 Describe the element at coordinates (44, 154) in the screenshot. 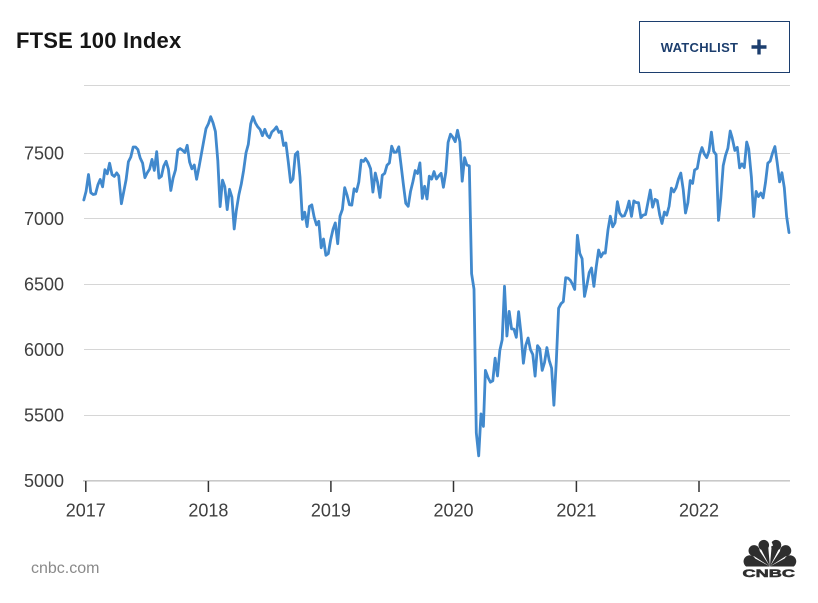

I see `svg-text: 7500` at that location.